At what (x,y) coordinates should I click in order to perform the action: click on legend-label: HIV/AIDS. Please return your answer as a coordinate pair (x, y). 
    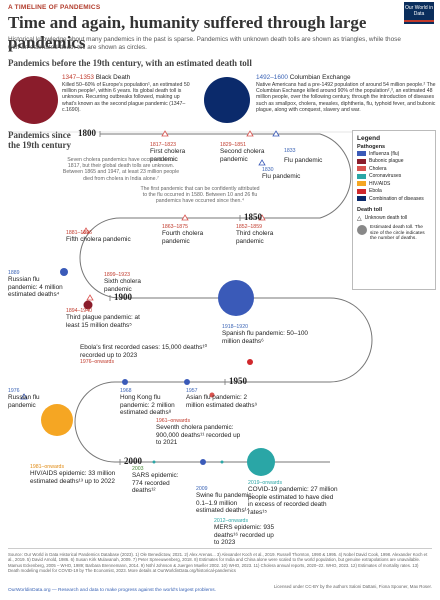
    Looking at the image, I should click on (380, 183).